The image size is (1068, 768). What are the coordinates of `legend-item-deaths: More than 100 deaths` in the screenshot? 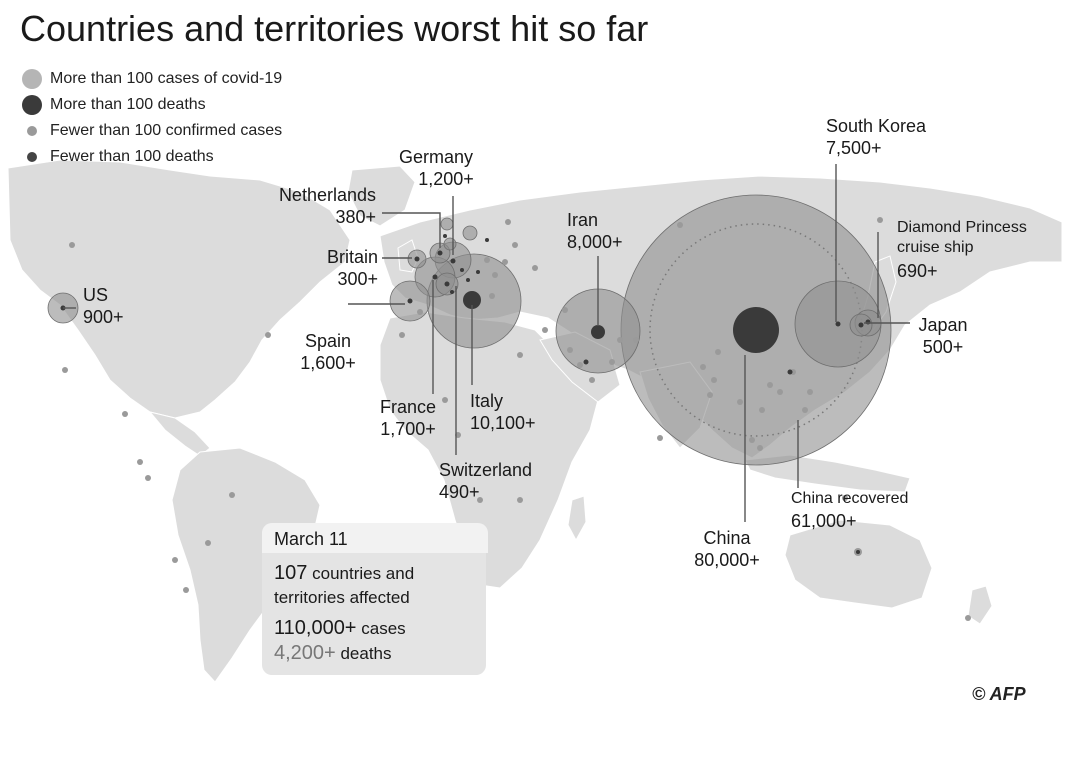 It's located at (152, 105).